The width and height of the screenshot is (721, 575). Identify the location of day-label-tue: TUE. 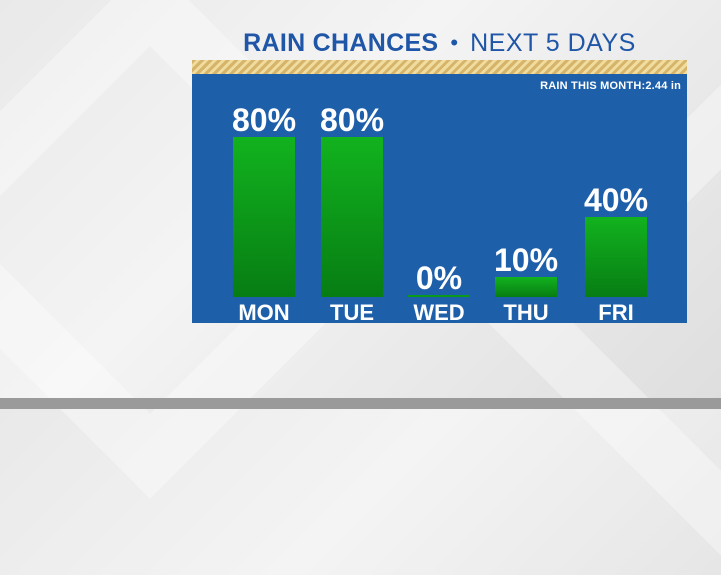
(352, 311).